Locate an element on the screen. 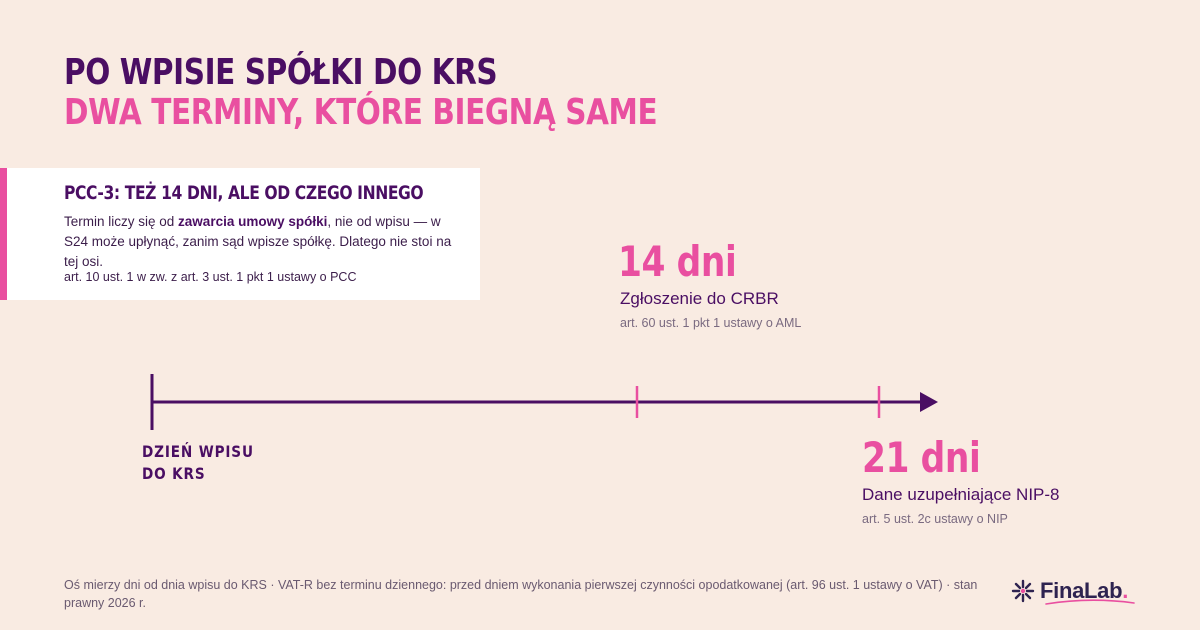 This screenshot has height=630, width=1200. card-title: PCC-3: TEŻ 14 DNI, ALE OD CZEGO INNEGO is located at coordinates (244, 193).